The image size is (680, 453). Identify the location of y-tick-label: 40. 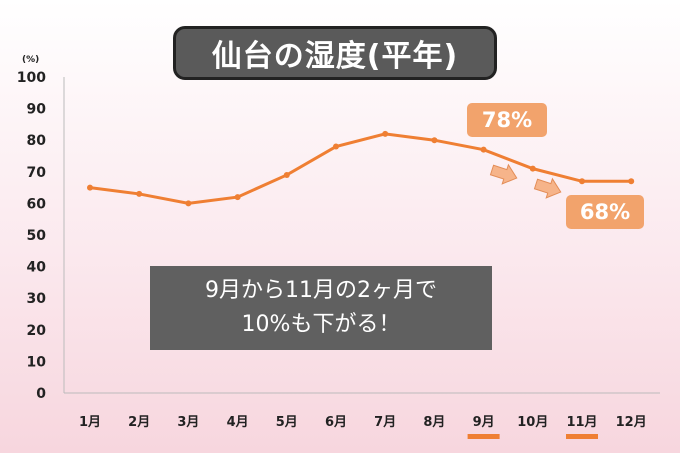
(37, 268).